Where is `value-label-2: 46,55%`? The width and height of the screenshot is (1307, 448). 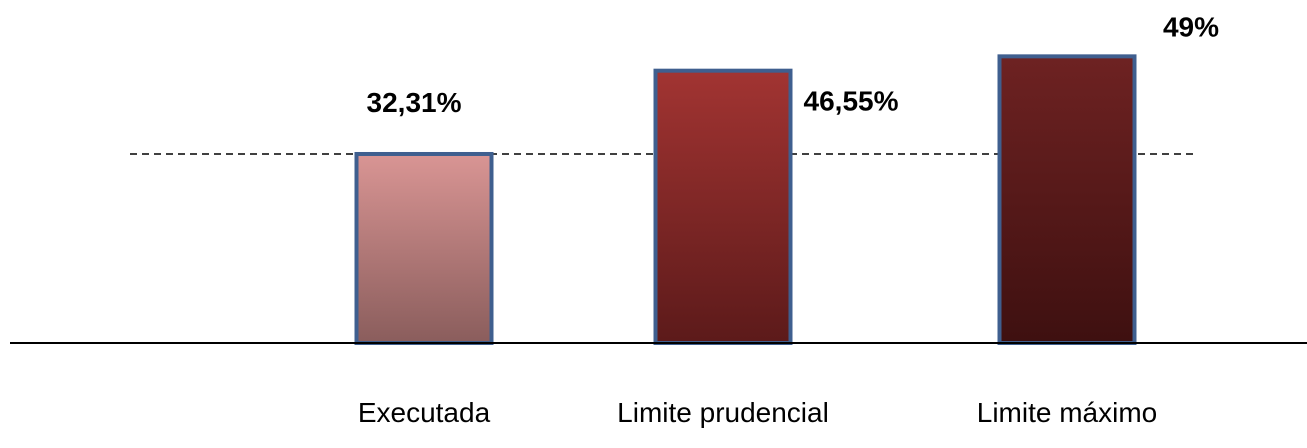 value-label-2: 46,55% is located at coordinates (851, 101).